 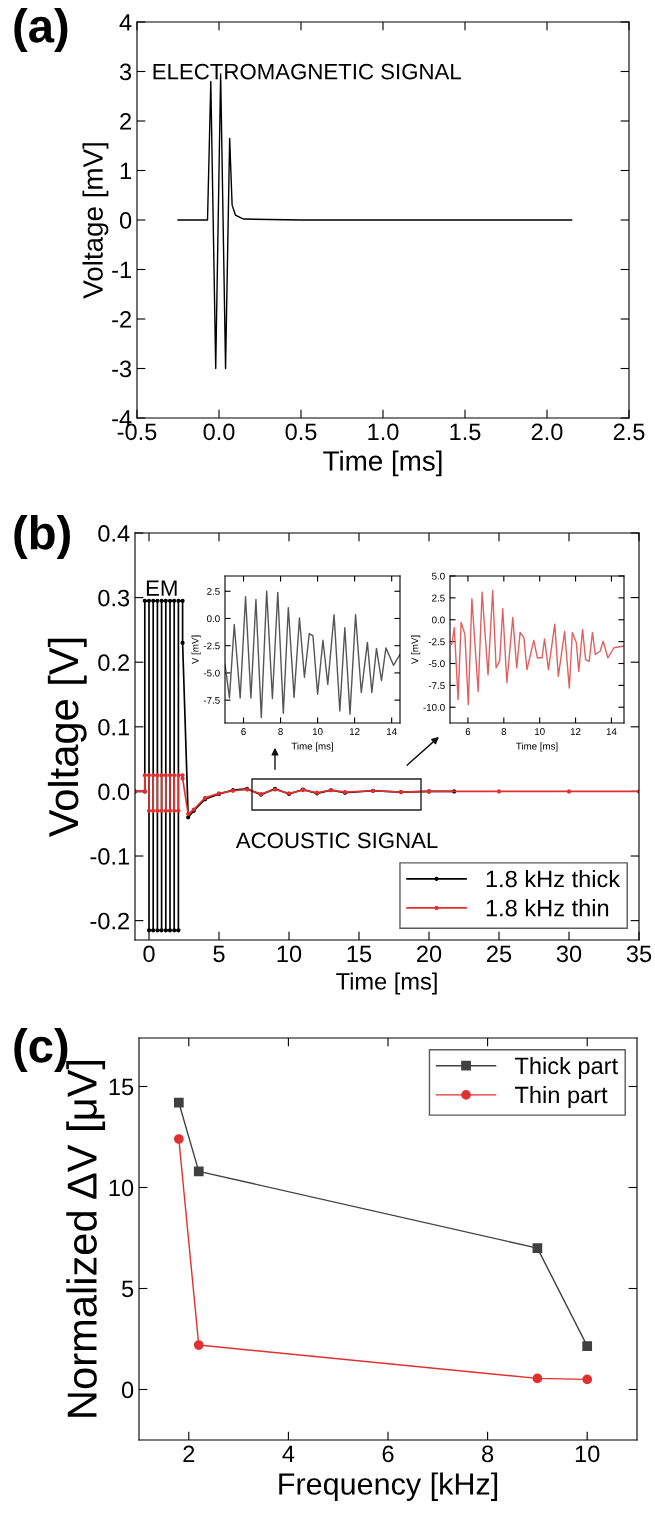 I want to click on y-tick-label: 0.1, so click(x=113, y=727).